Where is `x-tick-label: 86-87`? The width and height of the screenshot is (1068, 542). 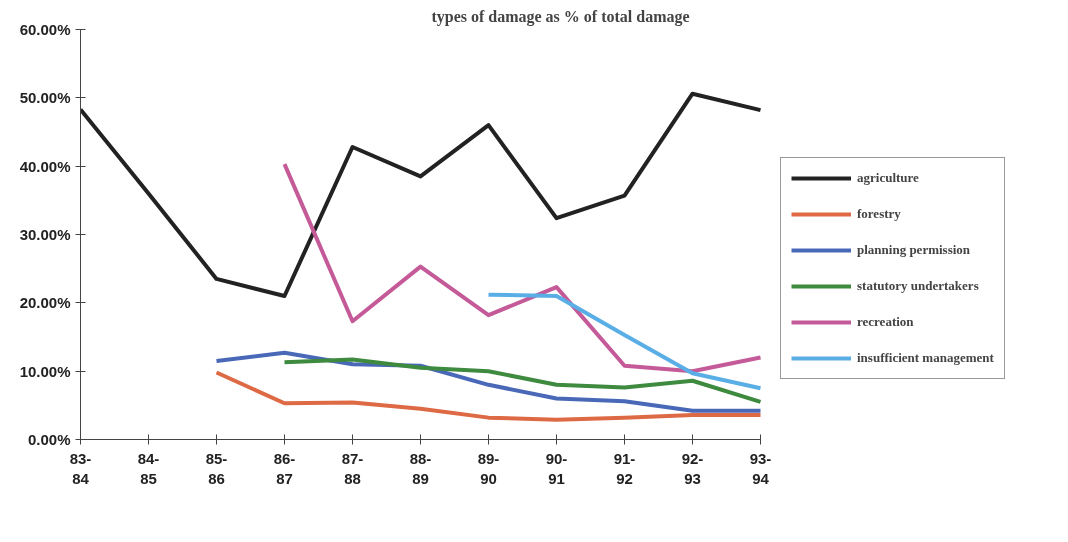 x-tick-label: 86-87 is located at coordinates (284, 468).